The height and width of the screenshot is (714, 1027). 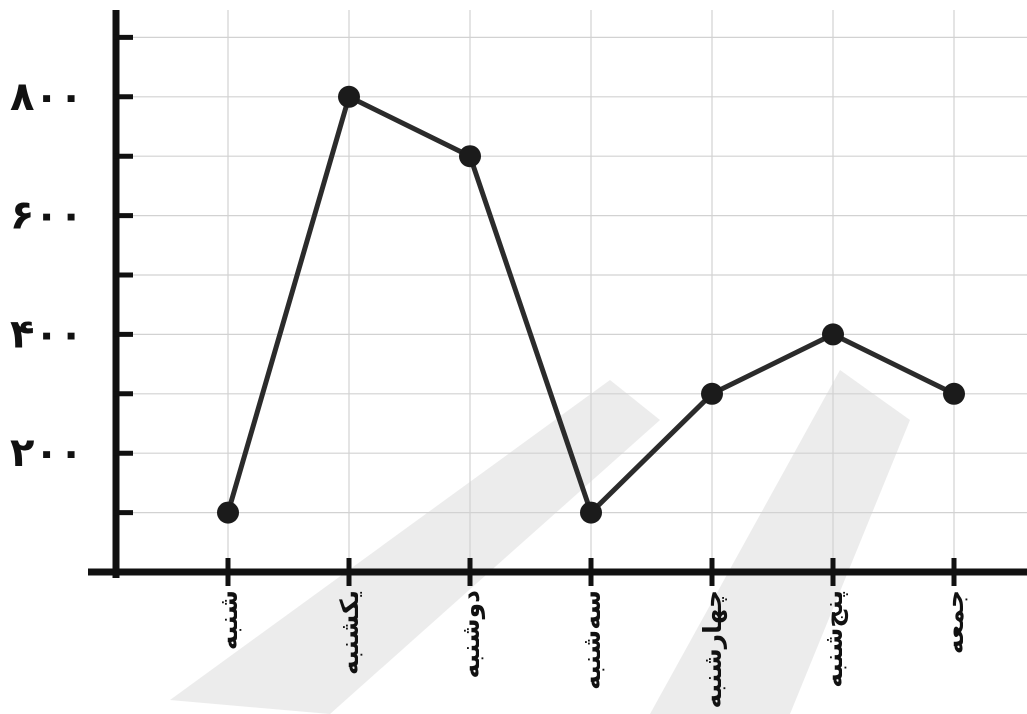 I want to click on y-tick-label: ۴۰۰, so click(x=46, y=334).